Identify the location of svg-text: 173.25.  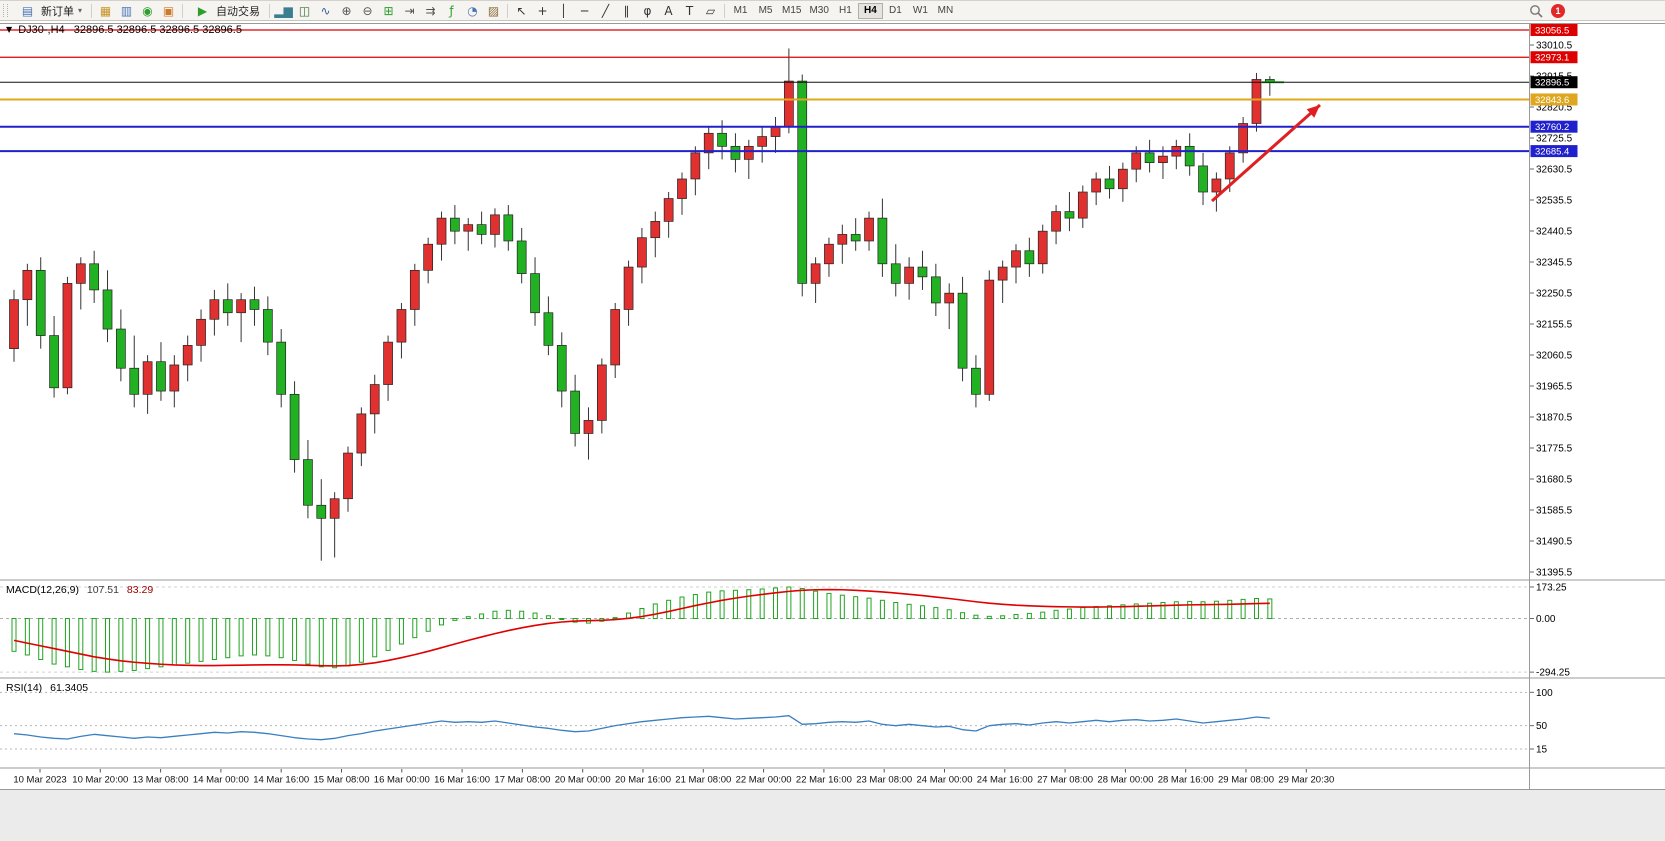
(1551, 587).